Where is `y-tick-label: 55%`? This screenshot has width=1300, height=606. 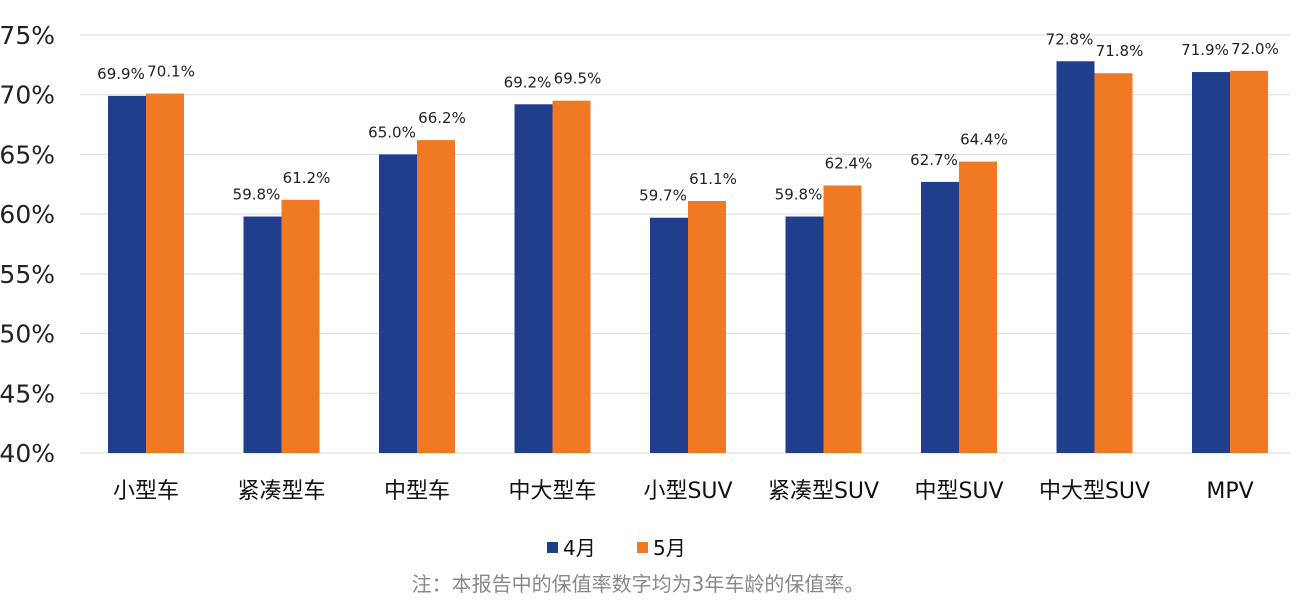 y-tick-label: 55% is located at coordinates (27, 274).